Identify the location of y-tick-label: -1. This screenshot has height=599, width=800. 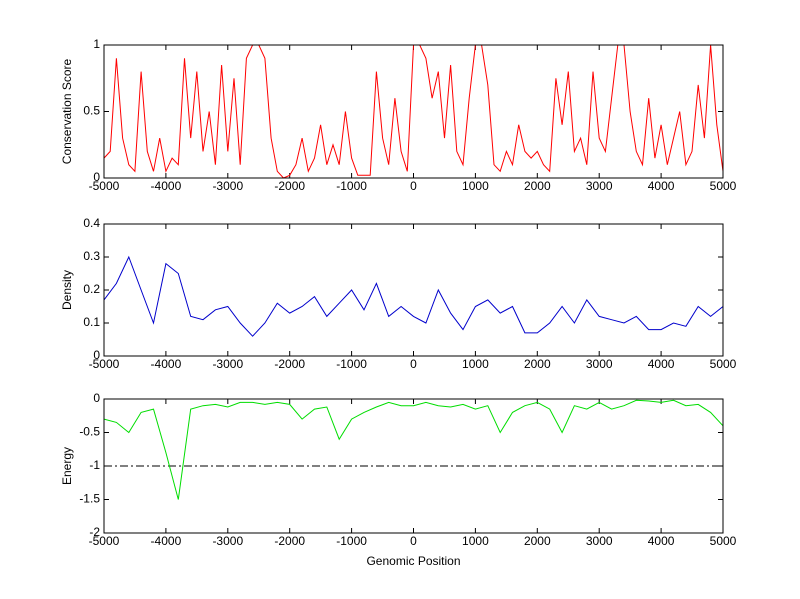
(94, 465).